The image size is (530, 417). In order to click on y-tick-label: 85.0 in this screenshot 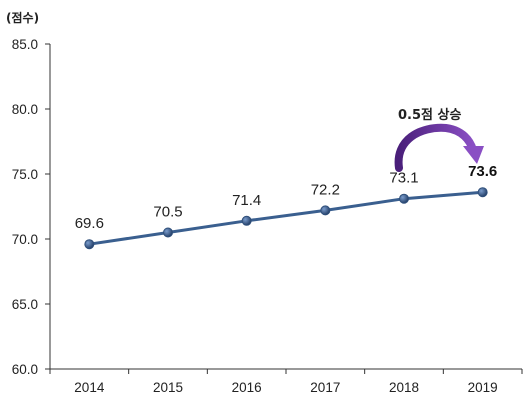, I will do `click(25, 44)`.